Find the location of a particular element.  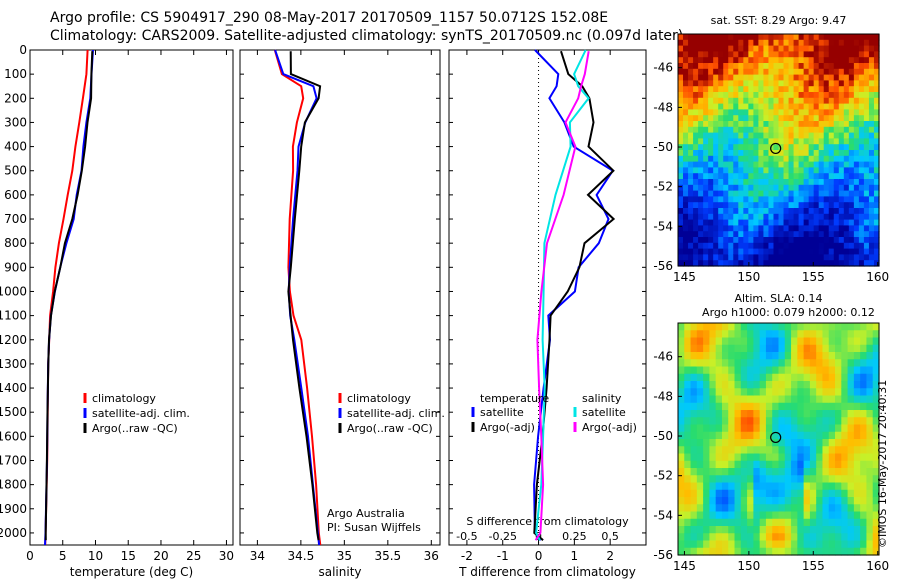

legend-title: temperature is located at coordinates (514, 398).